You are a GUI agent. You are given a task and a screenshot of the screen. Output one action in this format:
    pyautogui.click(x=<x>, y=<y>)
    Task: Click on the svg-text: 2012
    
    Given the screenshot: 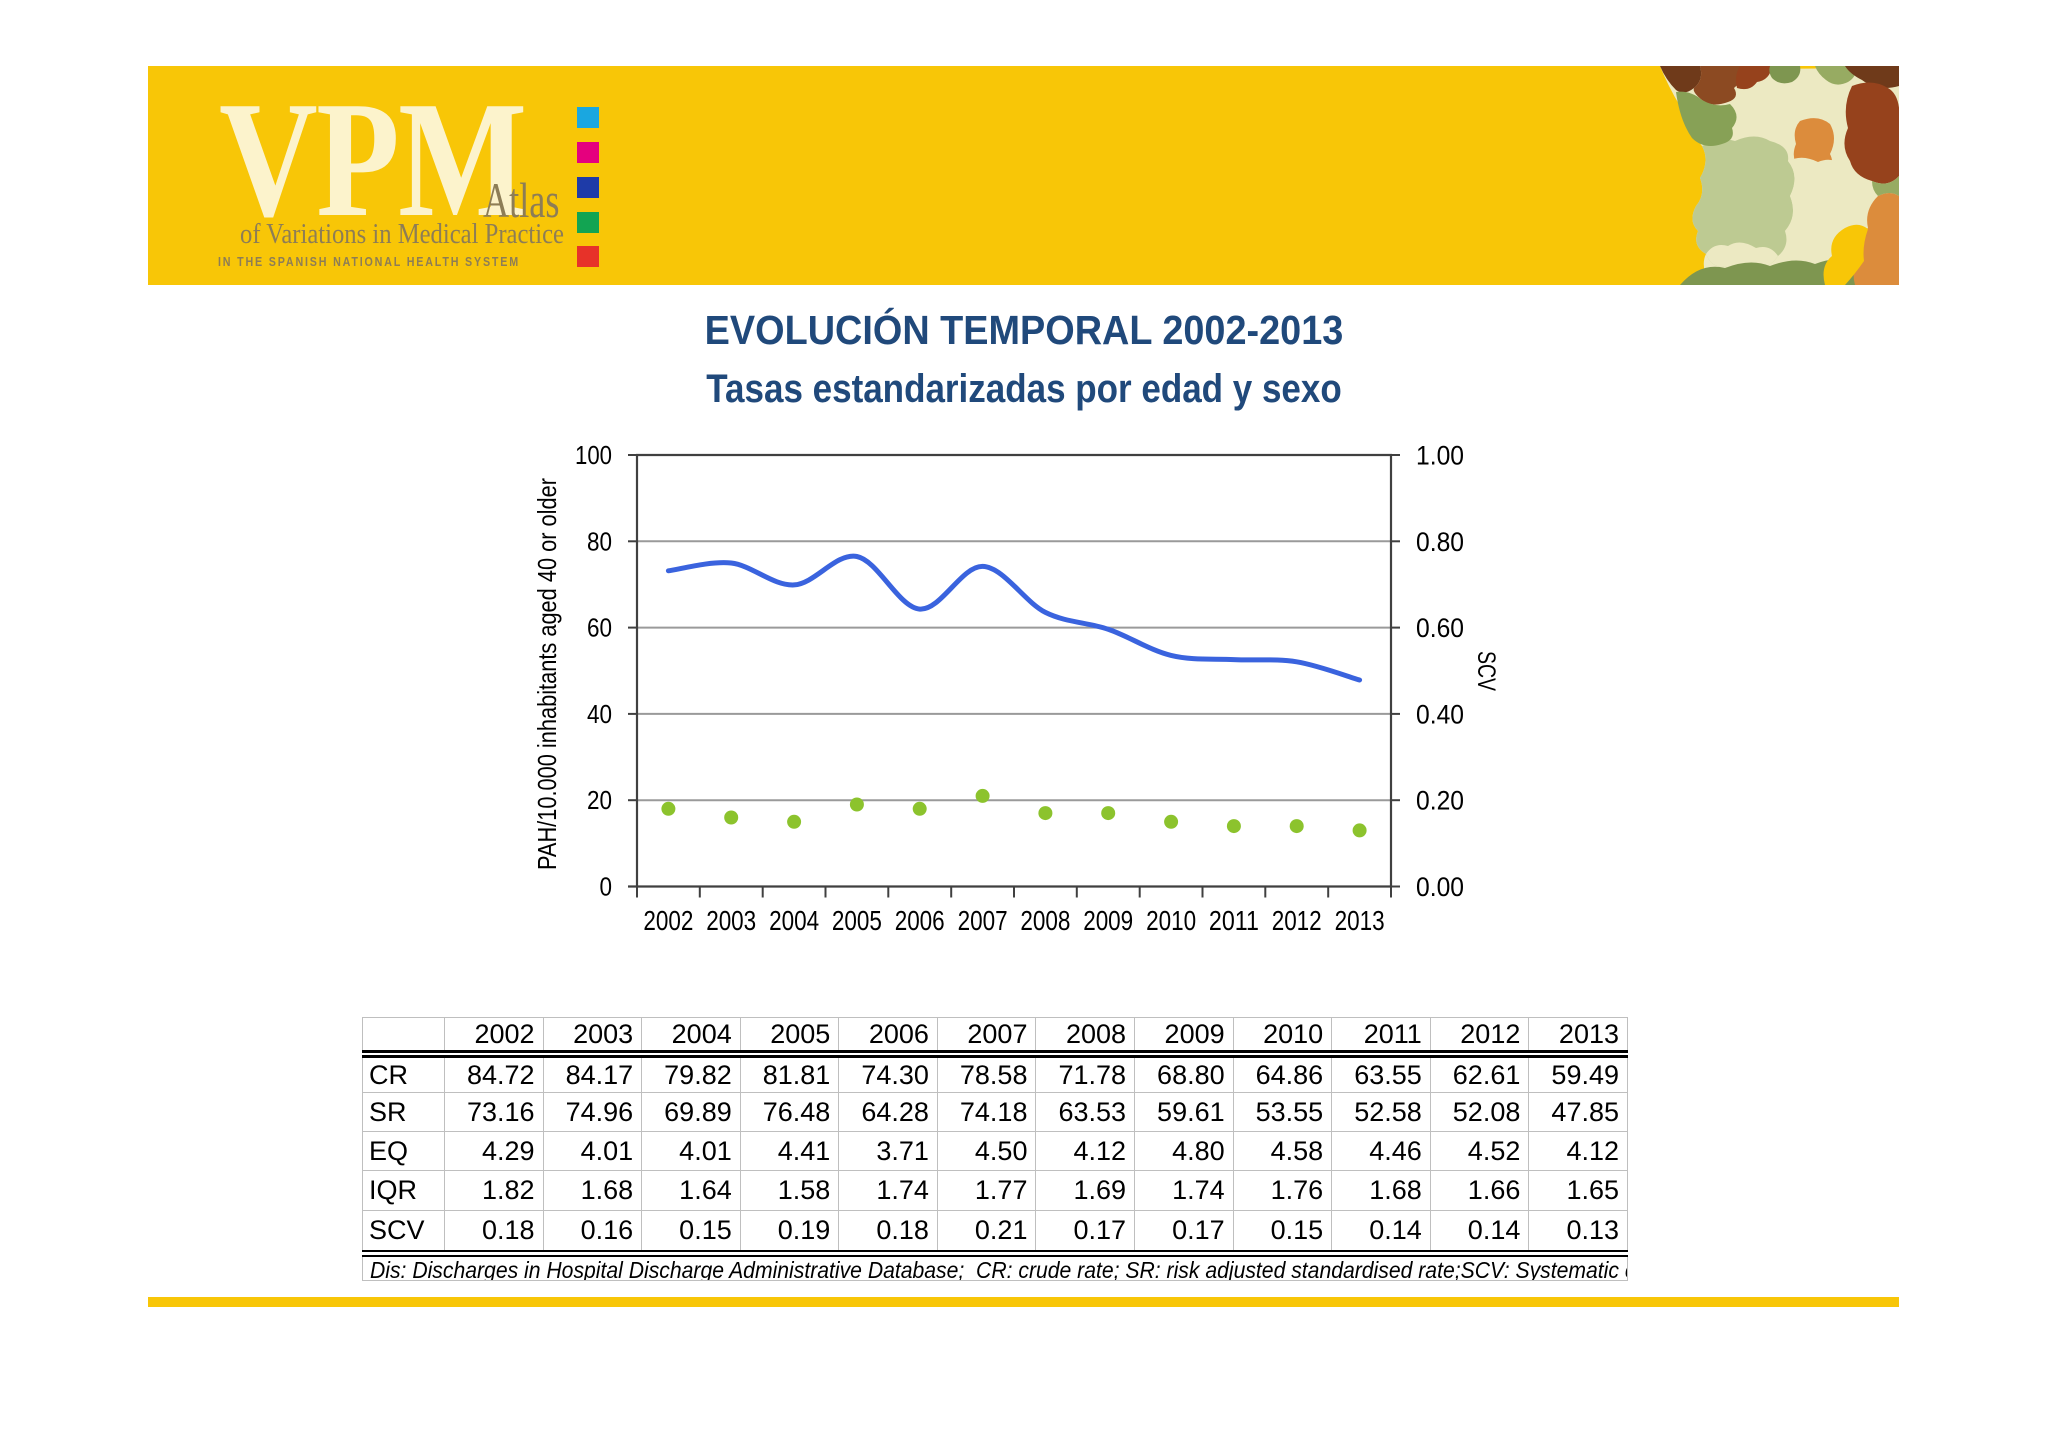 What is the action you would take?
    pyautogui.click(x=1297, y=920)
    